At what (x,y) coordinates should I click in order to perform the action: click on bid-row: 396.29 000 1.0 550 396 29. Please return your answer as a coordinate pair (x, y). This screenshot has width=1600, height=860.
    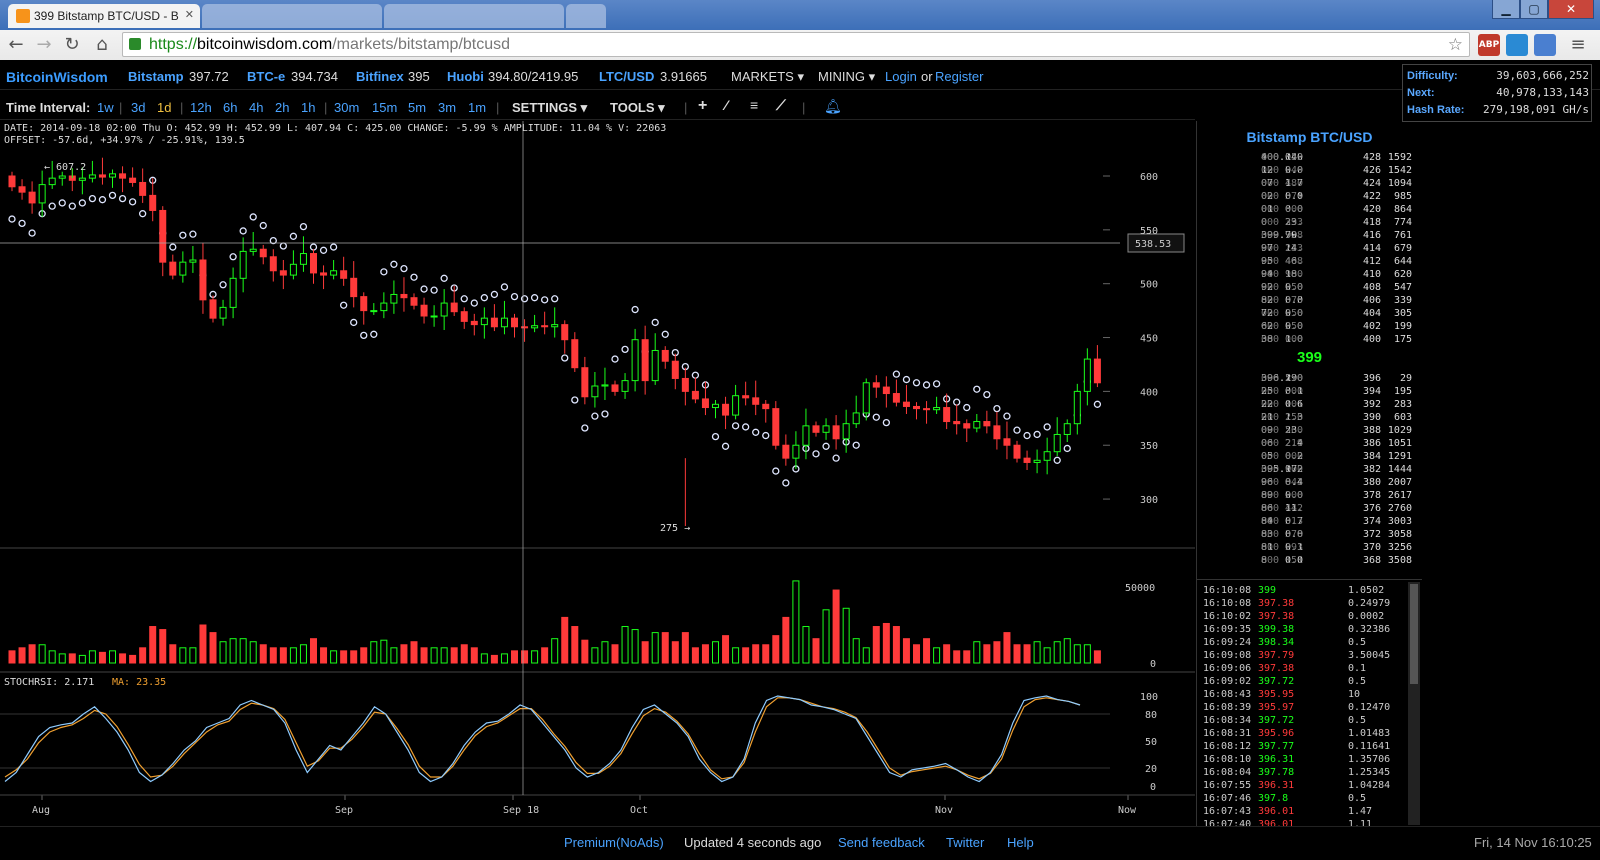
    Looking at the image, I should click on (1336, 378).